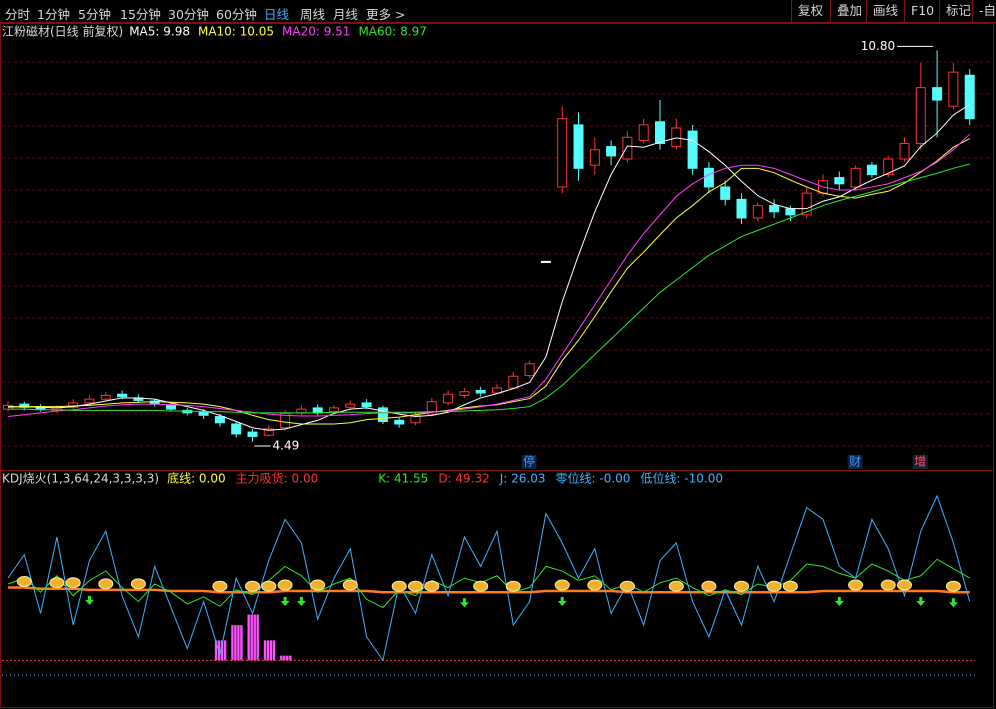 Image resolution: width=996 pixels, height=709 pixels. What do you see at coordinates (984, 11) in the screenshot?
I see `tool-button: -自` at bounding box center [984, 11].